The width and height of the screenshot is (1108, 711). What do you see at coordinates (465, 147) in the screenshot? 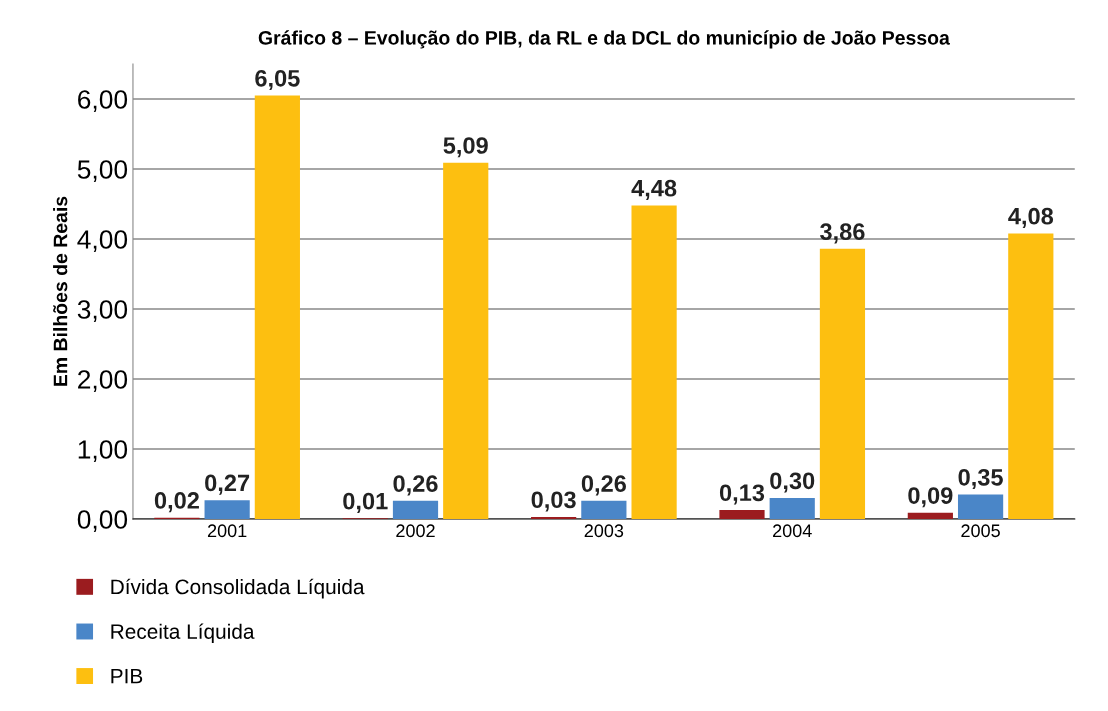
I see `data-label: 5,09` at bounding box center [465, 147].